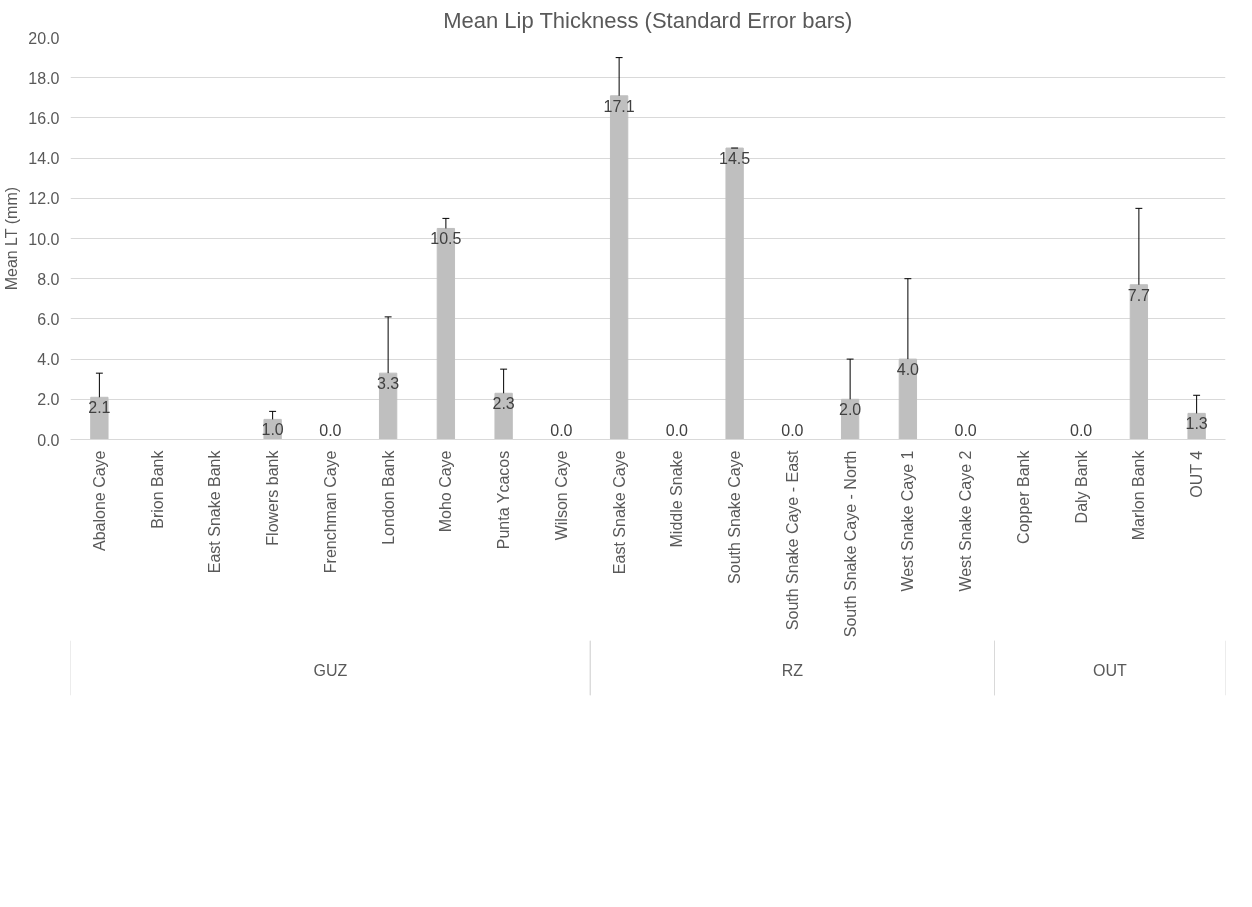 This screenshot has width=1252, height=907. What do you see at coordinates (48, 400) in the screenshot?
I see `y-tick-label: 2.0` at bounding box center [48, 400].